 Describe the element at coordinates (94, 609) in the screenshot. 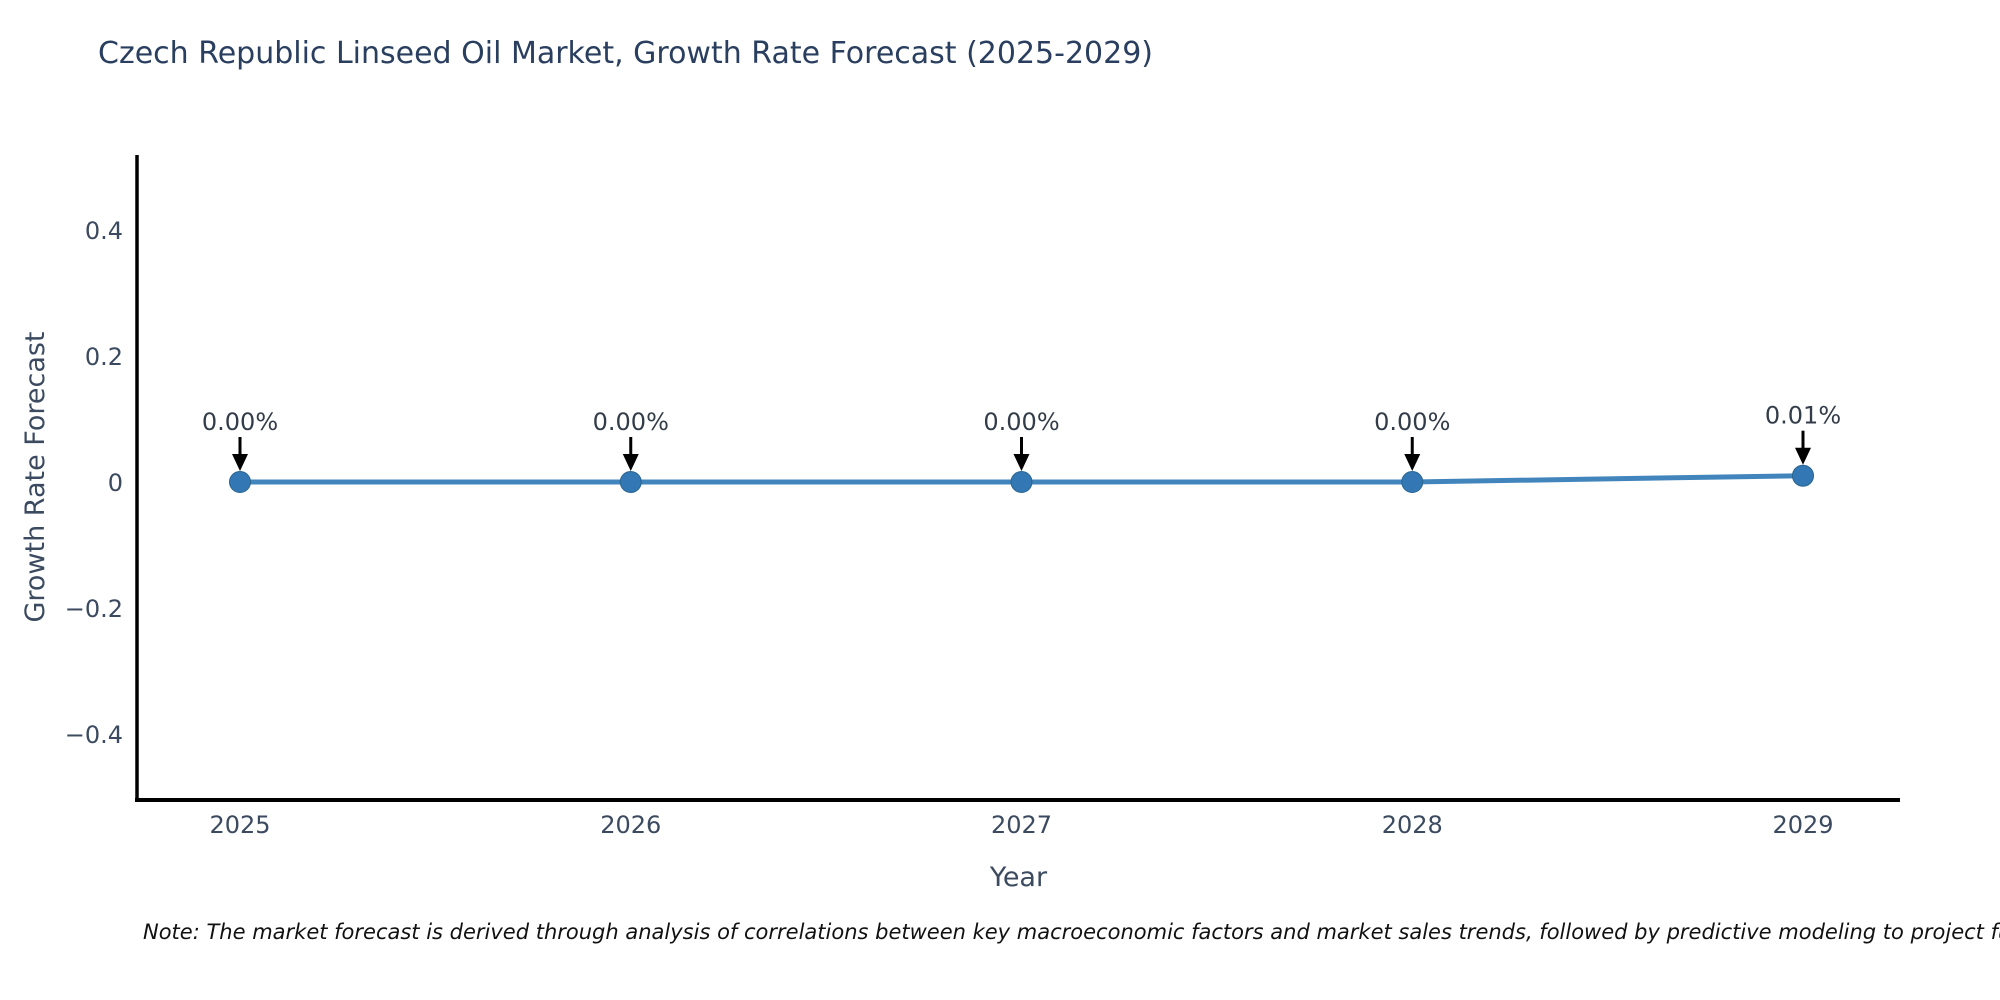

I see `y-tick-label: −0.2` at that location.